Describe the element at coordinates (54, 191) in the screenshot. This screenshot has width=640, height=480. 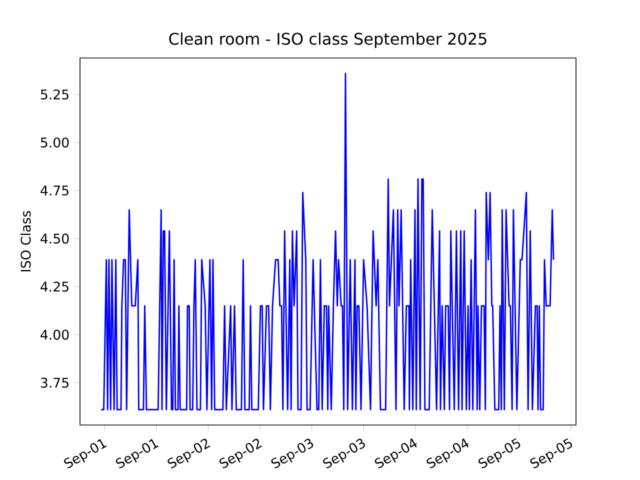
I see `y-tick-label: 4.75` at that location.